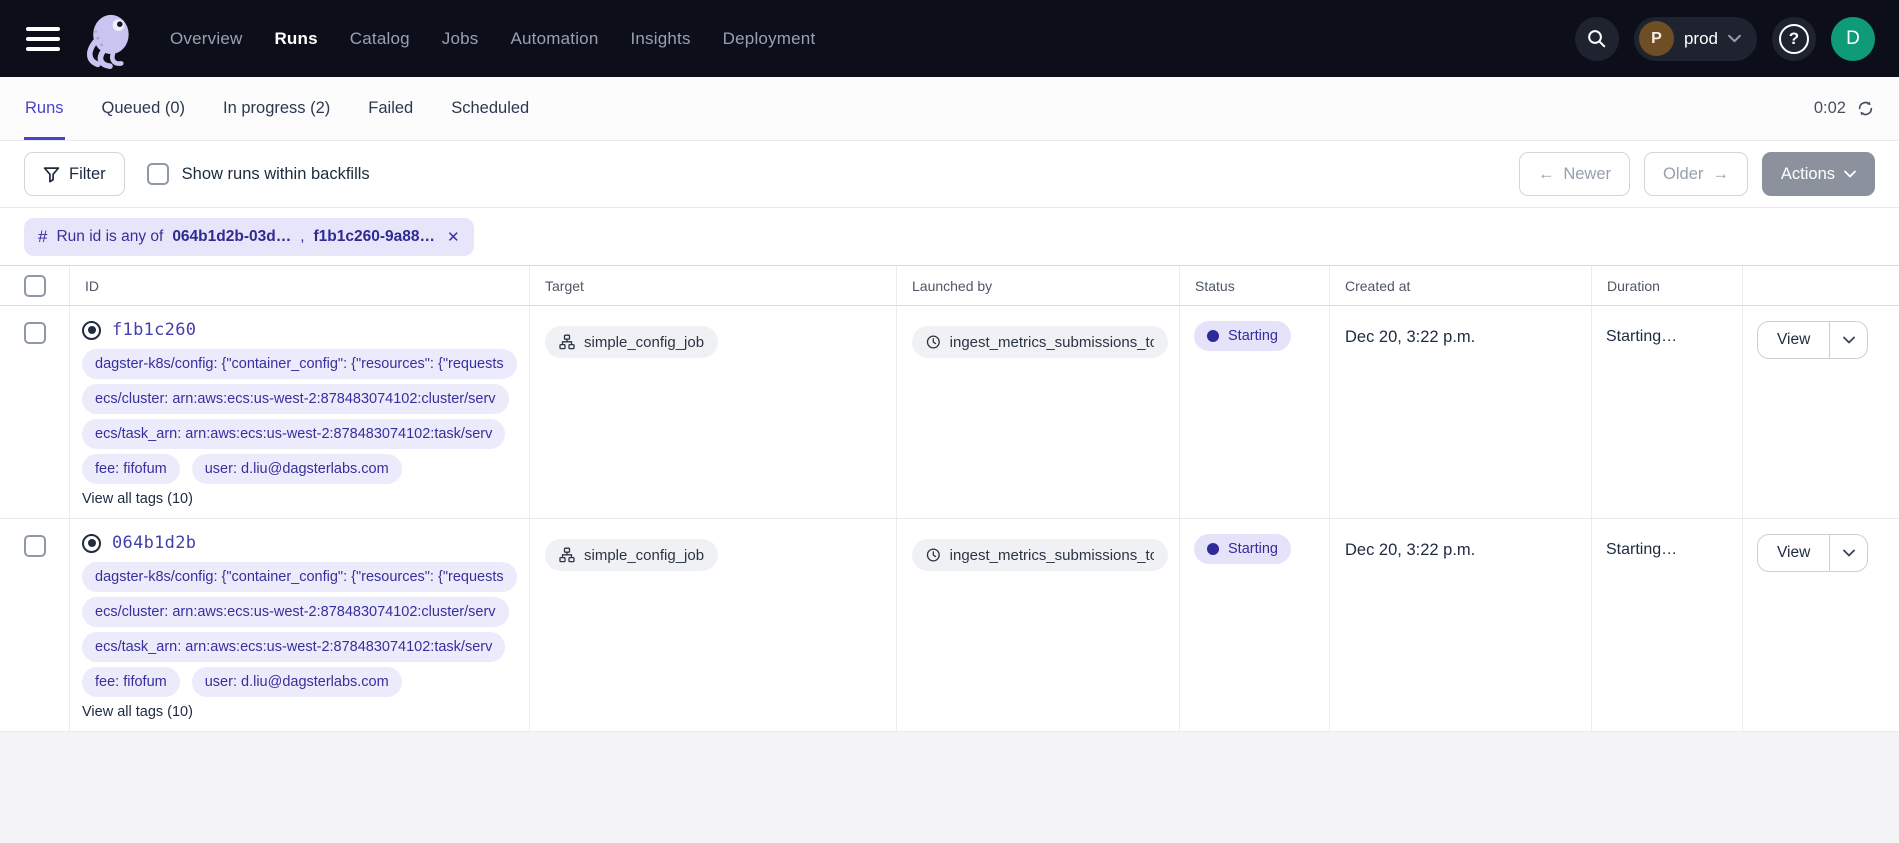 The width and height of the screenshot is (1899, 843). Describe the element at coordinates (87, 173) in the screenshot. I see `filter-button-label: Filter` at that location.